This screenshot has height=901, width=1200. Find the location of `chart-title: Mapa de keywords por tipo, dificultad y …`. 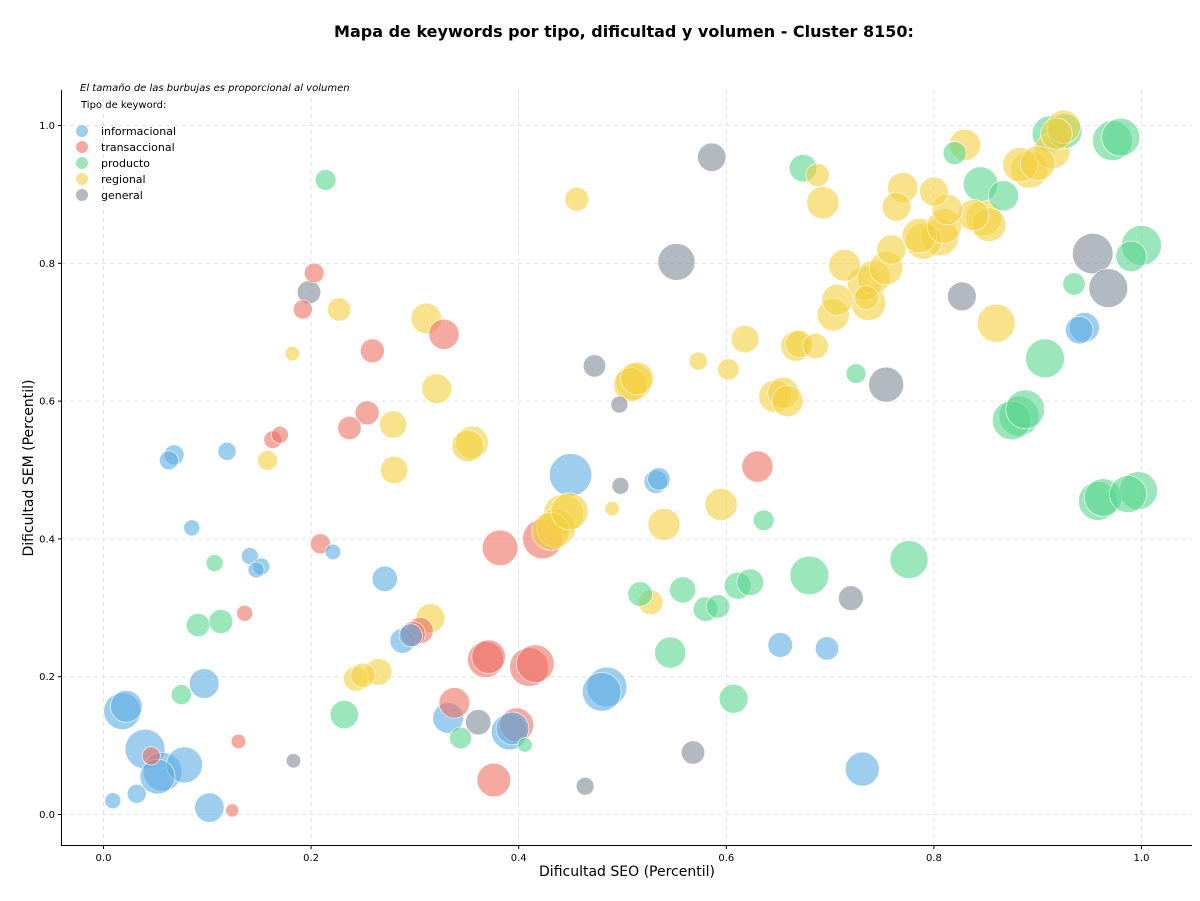

chart-title: Mapa de keywords por tipo, dificultad y … is located at coordinates (624, 31).